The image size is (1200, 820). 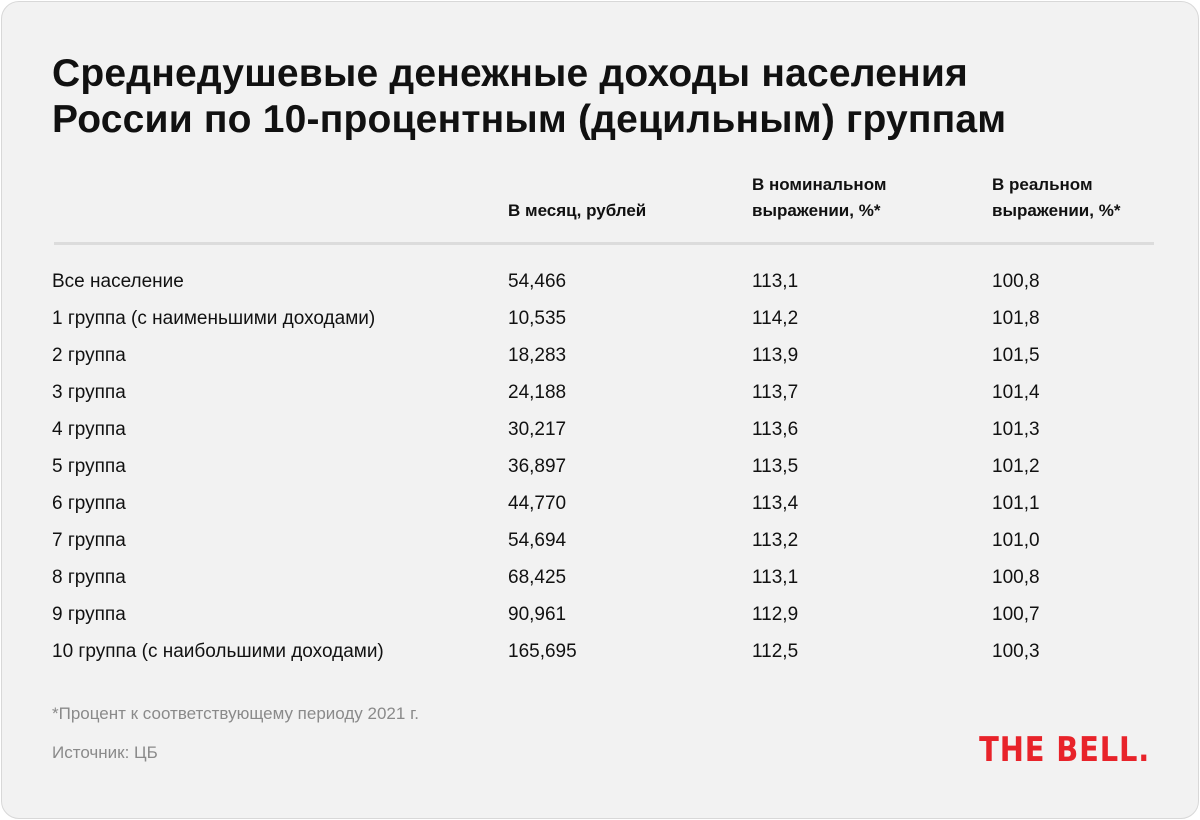 What do you see at coordinates (89, 392) in the screenshot?
I see `row-label: 3 группа` at bounding box center [89, 392].